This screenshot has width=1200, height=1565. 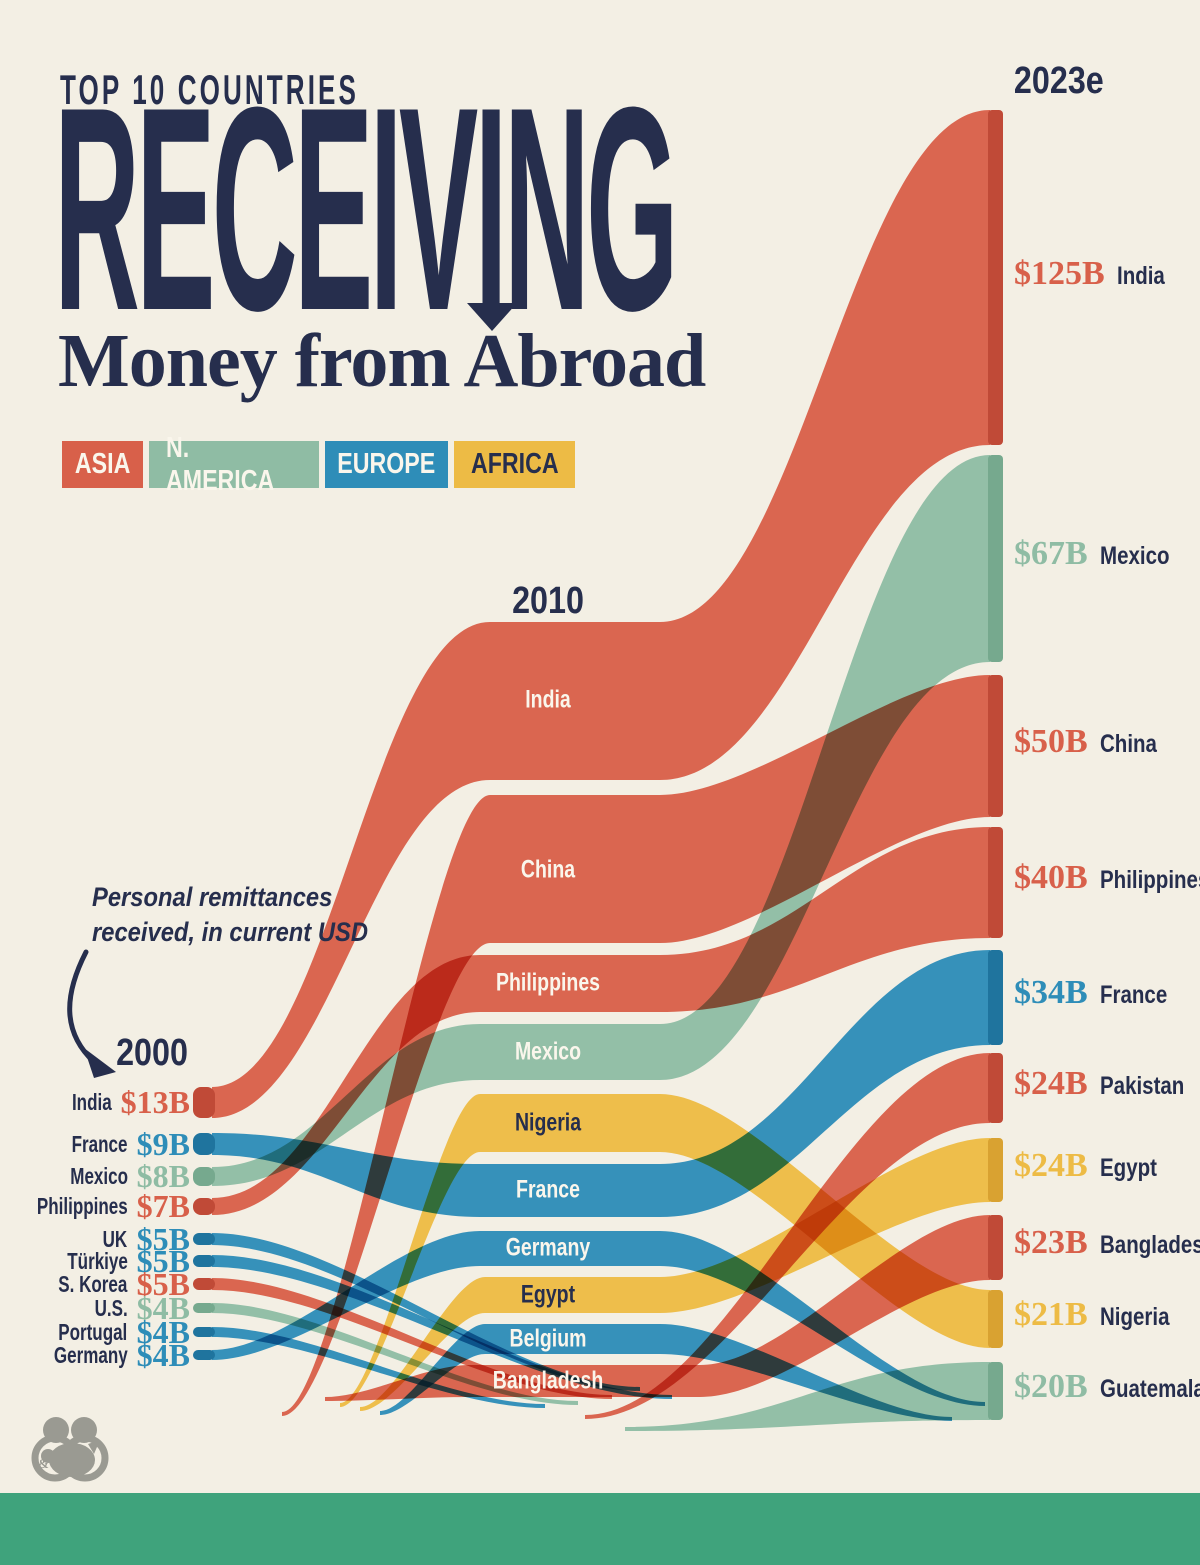 What do you see at coordinates (204, 1308) in the screenshot?
I see `node-2000-us` at bounding box center [204, 1308].